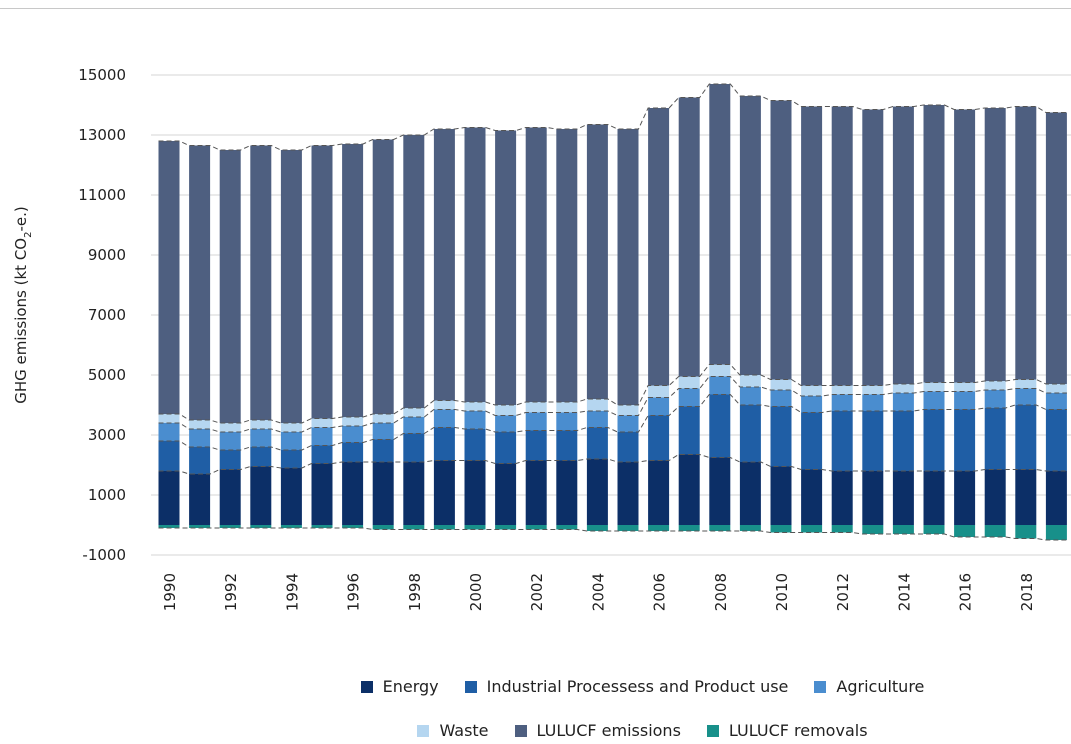 The width and height of the screenshot is (1071, 744). What do you see at coordinates (23, 304) in the screenshot?
I see `y-axis-label: GHG emissions (kt CO2-e.)` at bounding box center [23, 304].